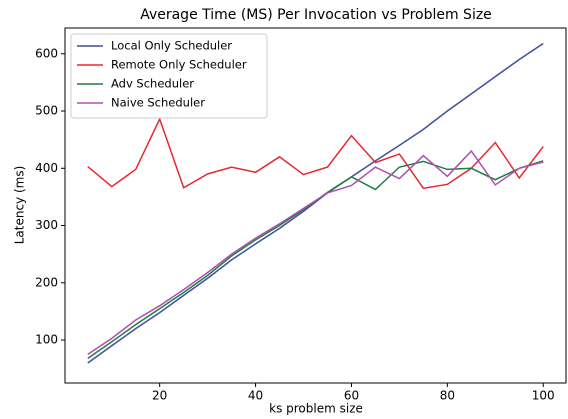 The width and height of the screenshot is (568, 419). What do you see at coordinates (447, 396) in the screenshot?
I see `x-tick-label: 80` at bounding box center [447, 396].